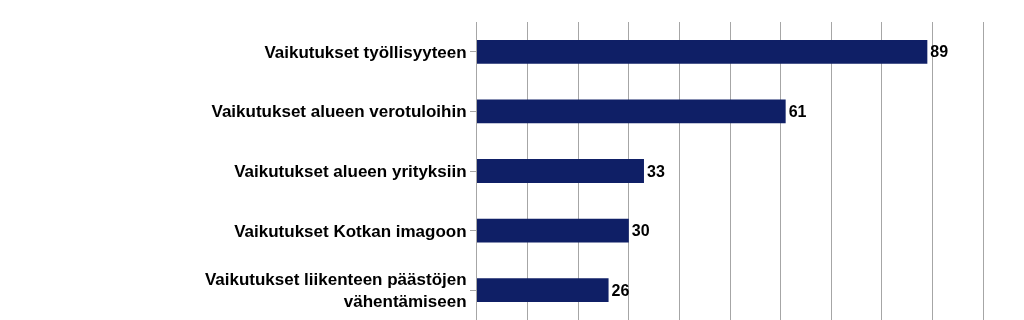 Image resolution: width=1024 pixels, height=320 pixels. What do you see at coordinates (350, 171) in the screenshot?
I see `y-tick-label: Vaikutukset alueen yrityksiin` at bounding box center [350, 171].